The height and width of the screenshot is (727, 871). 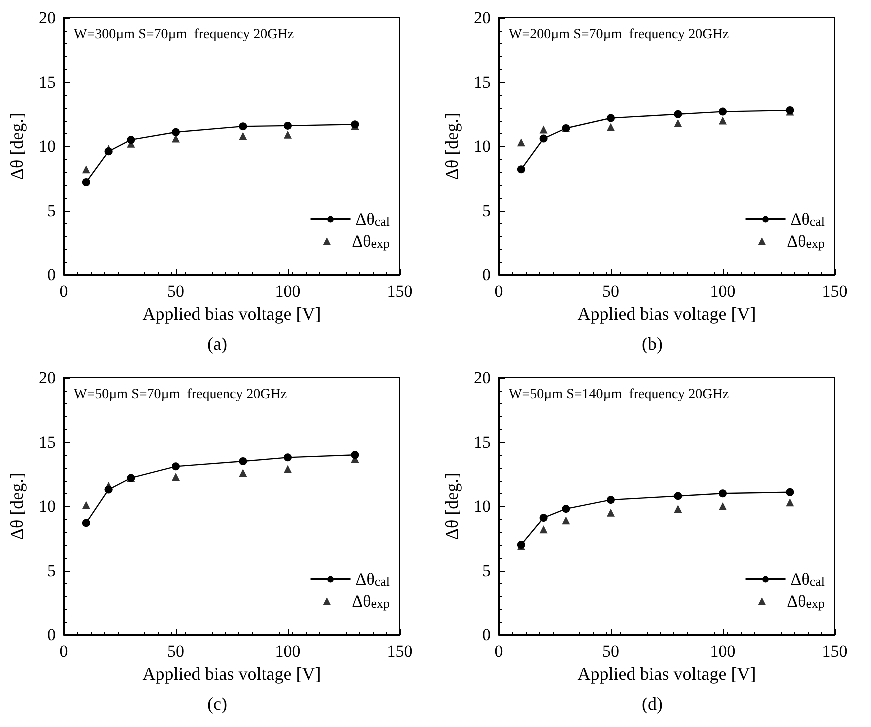 I want to click on text: (d), so click(x=652, y=704).